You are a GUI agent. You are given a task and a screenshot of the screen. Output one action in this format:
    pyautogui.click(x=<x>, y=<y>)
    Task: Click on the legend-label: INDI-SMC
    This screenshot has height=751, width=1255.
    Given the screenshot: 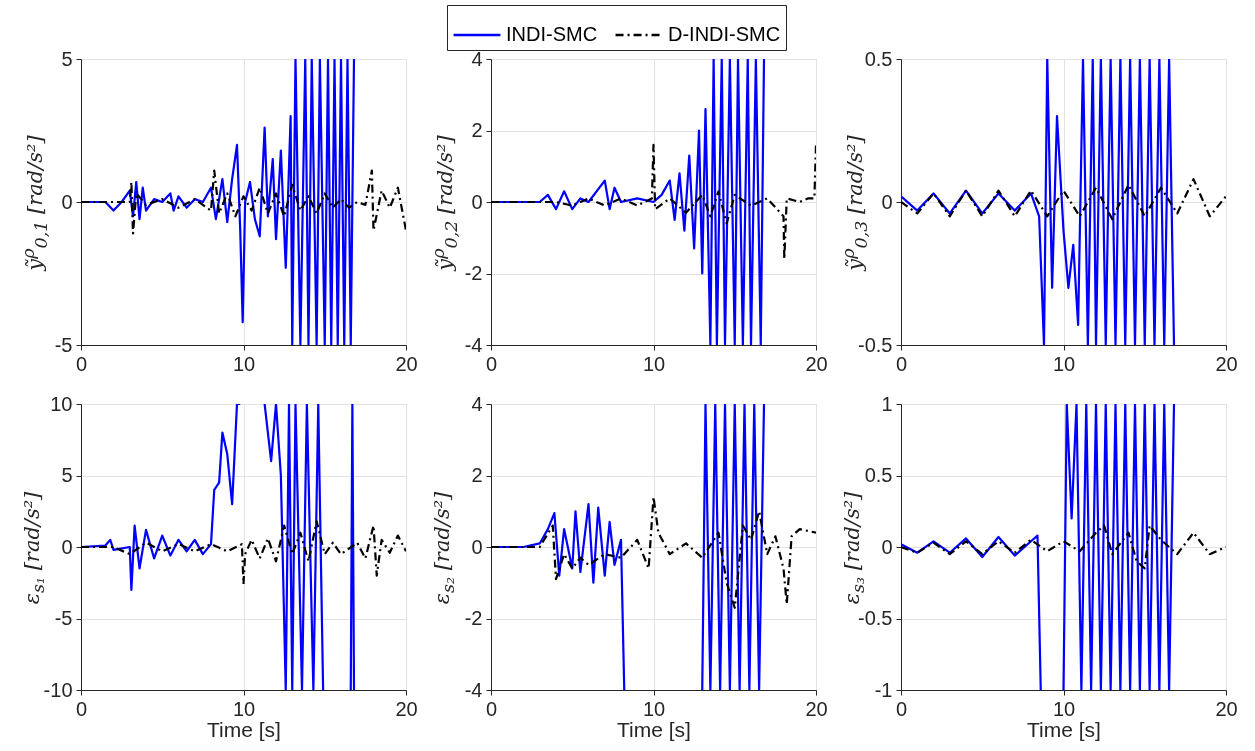 What is the action you would take?
    pyautogui.click(x=552, y=34)
    